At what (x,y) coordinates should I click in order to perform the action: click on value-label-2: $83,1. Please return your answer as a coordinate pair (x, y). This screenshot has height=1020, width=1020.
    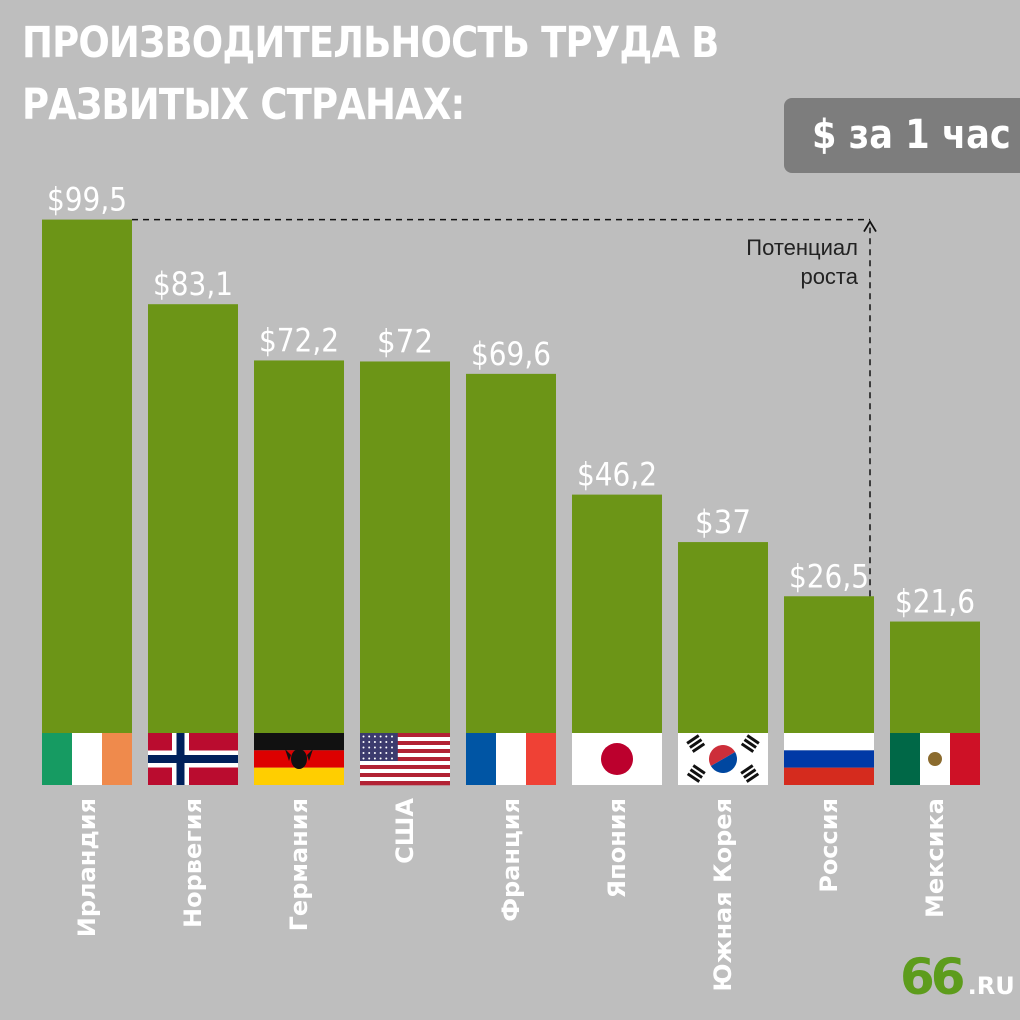
    Looking at the image, I should click on (193, 284).